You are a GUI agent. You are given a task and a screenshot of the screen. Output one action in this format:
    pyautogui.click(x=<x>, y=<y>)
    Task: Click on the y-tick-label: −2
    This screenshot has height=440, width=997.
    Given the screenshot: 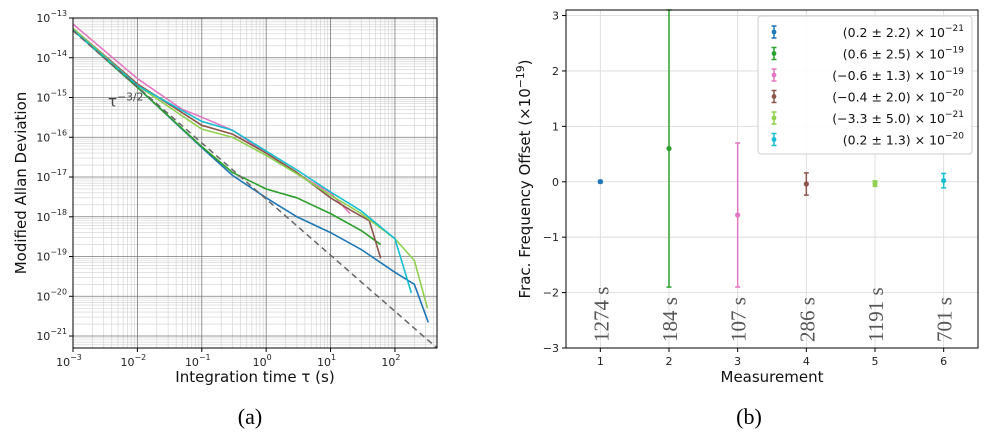 What is the action you would take?
    pyautogui.click(x=551, y=293)
    